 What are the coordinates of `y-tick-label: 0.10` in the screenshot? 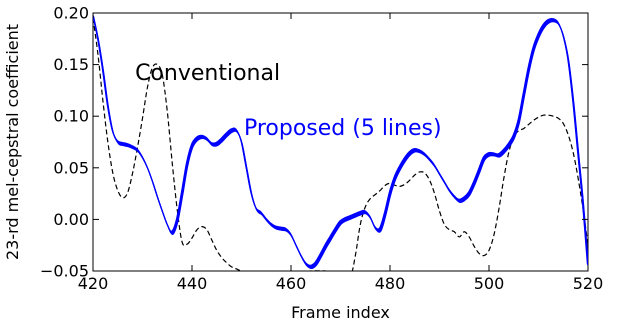 It's located at (71, 116).